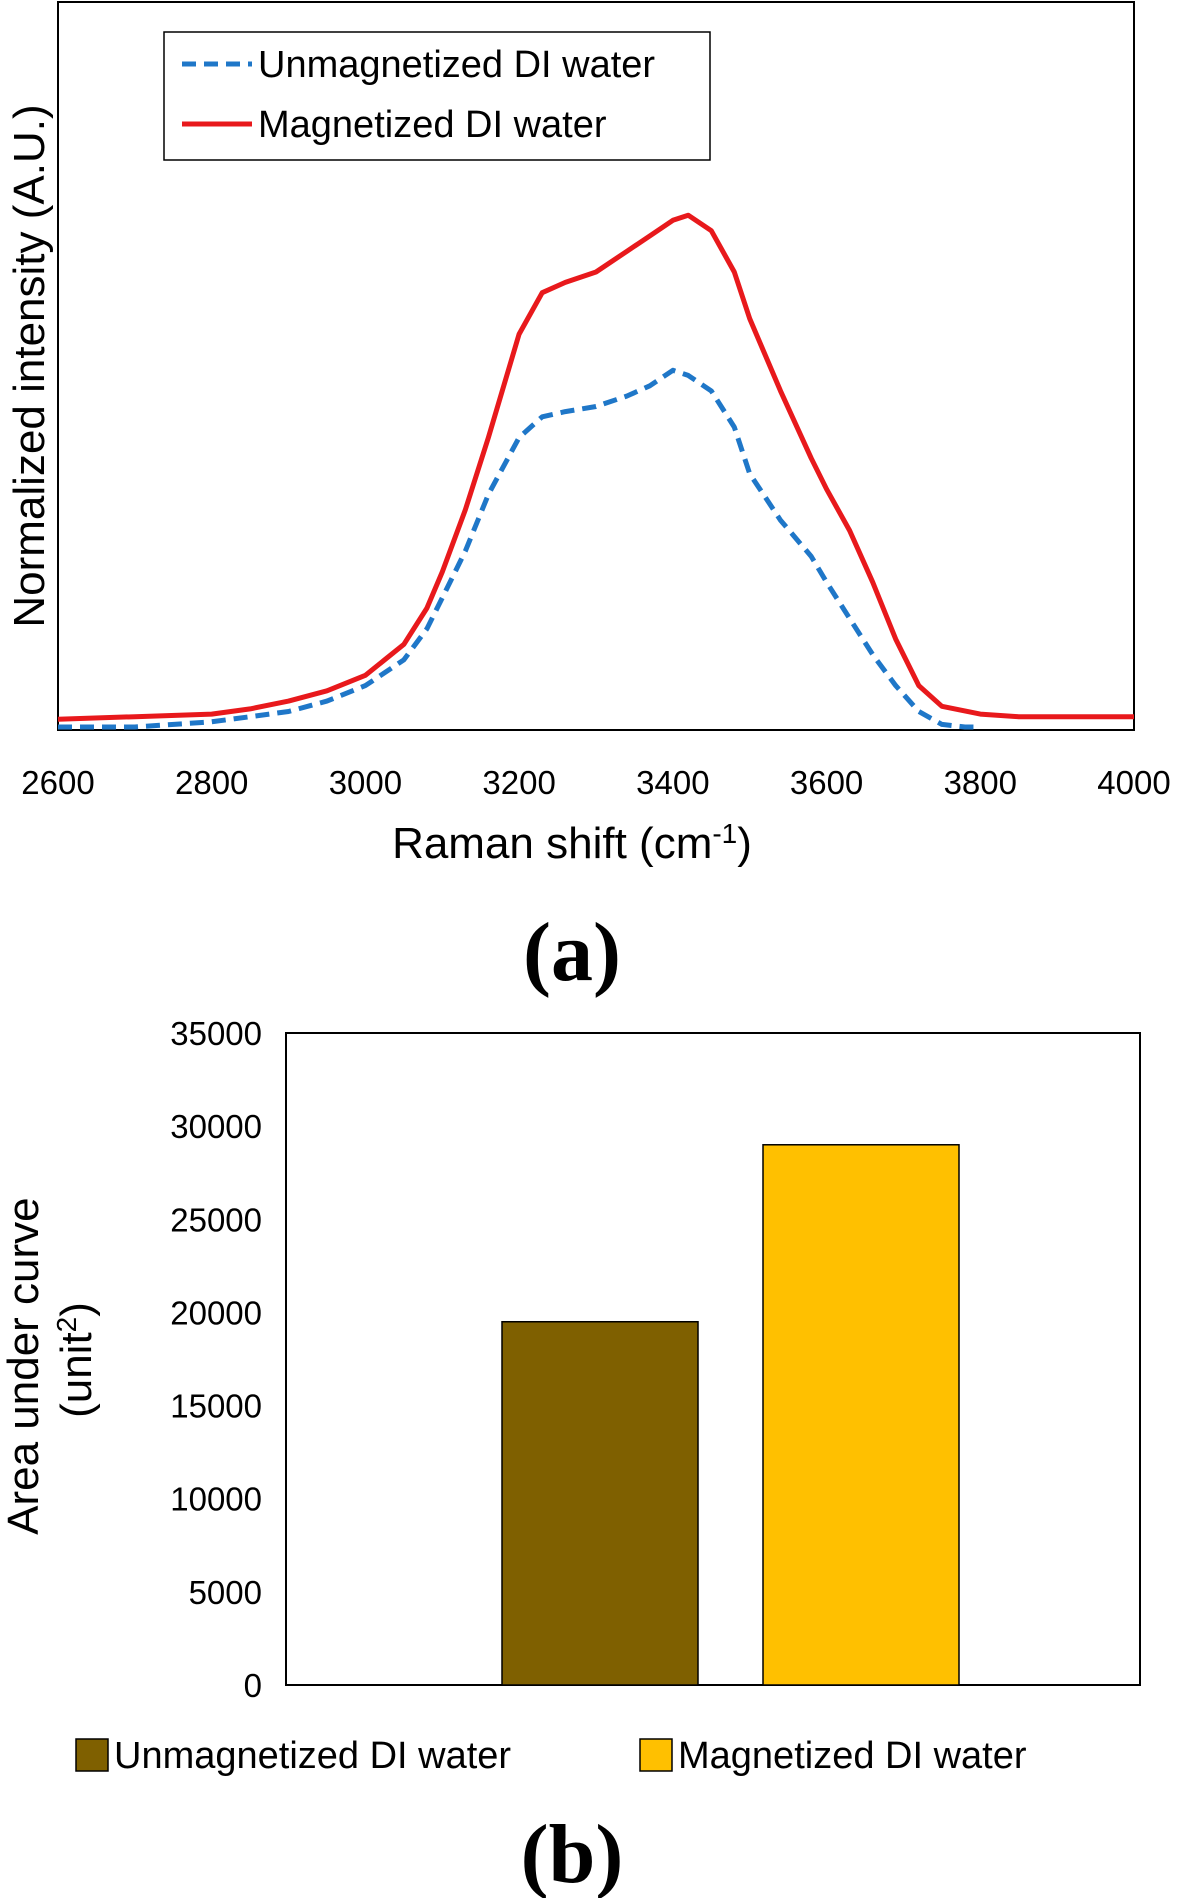  What do you see at coordinates (730, 1415) in the screenshot?
I see `chart-b-bars-group` at bounding box center [730, 1415].